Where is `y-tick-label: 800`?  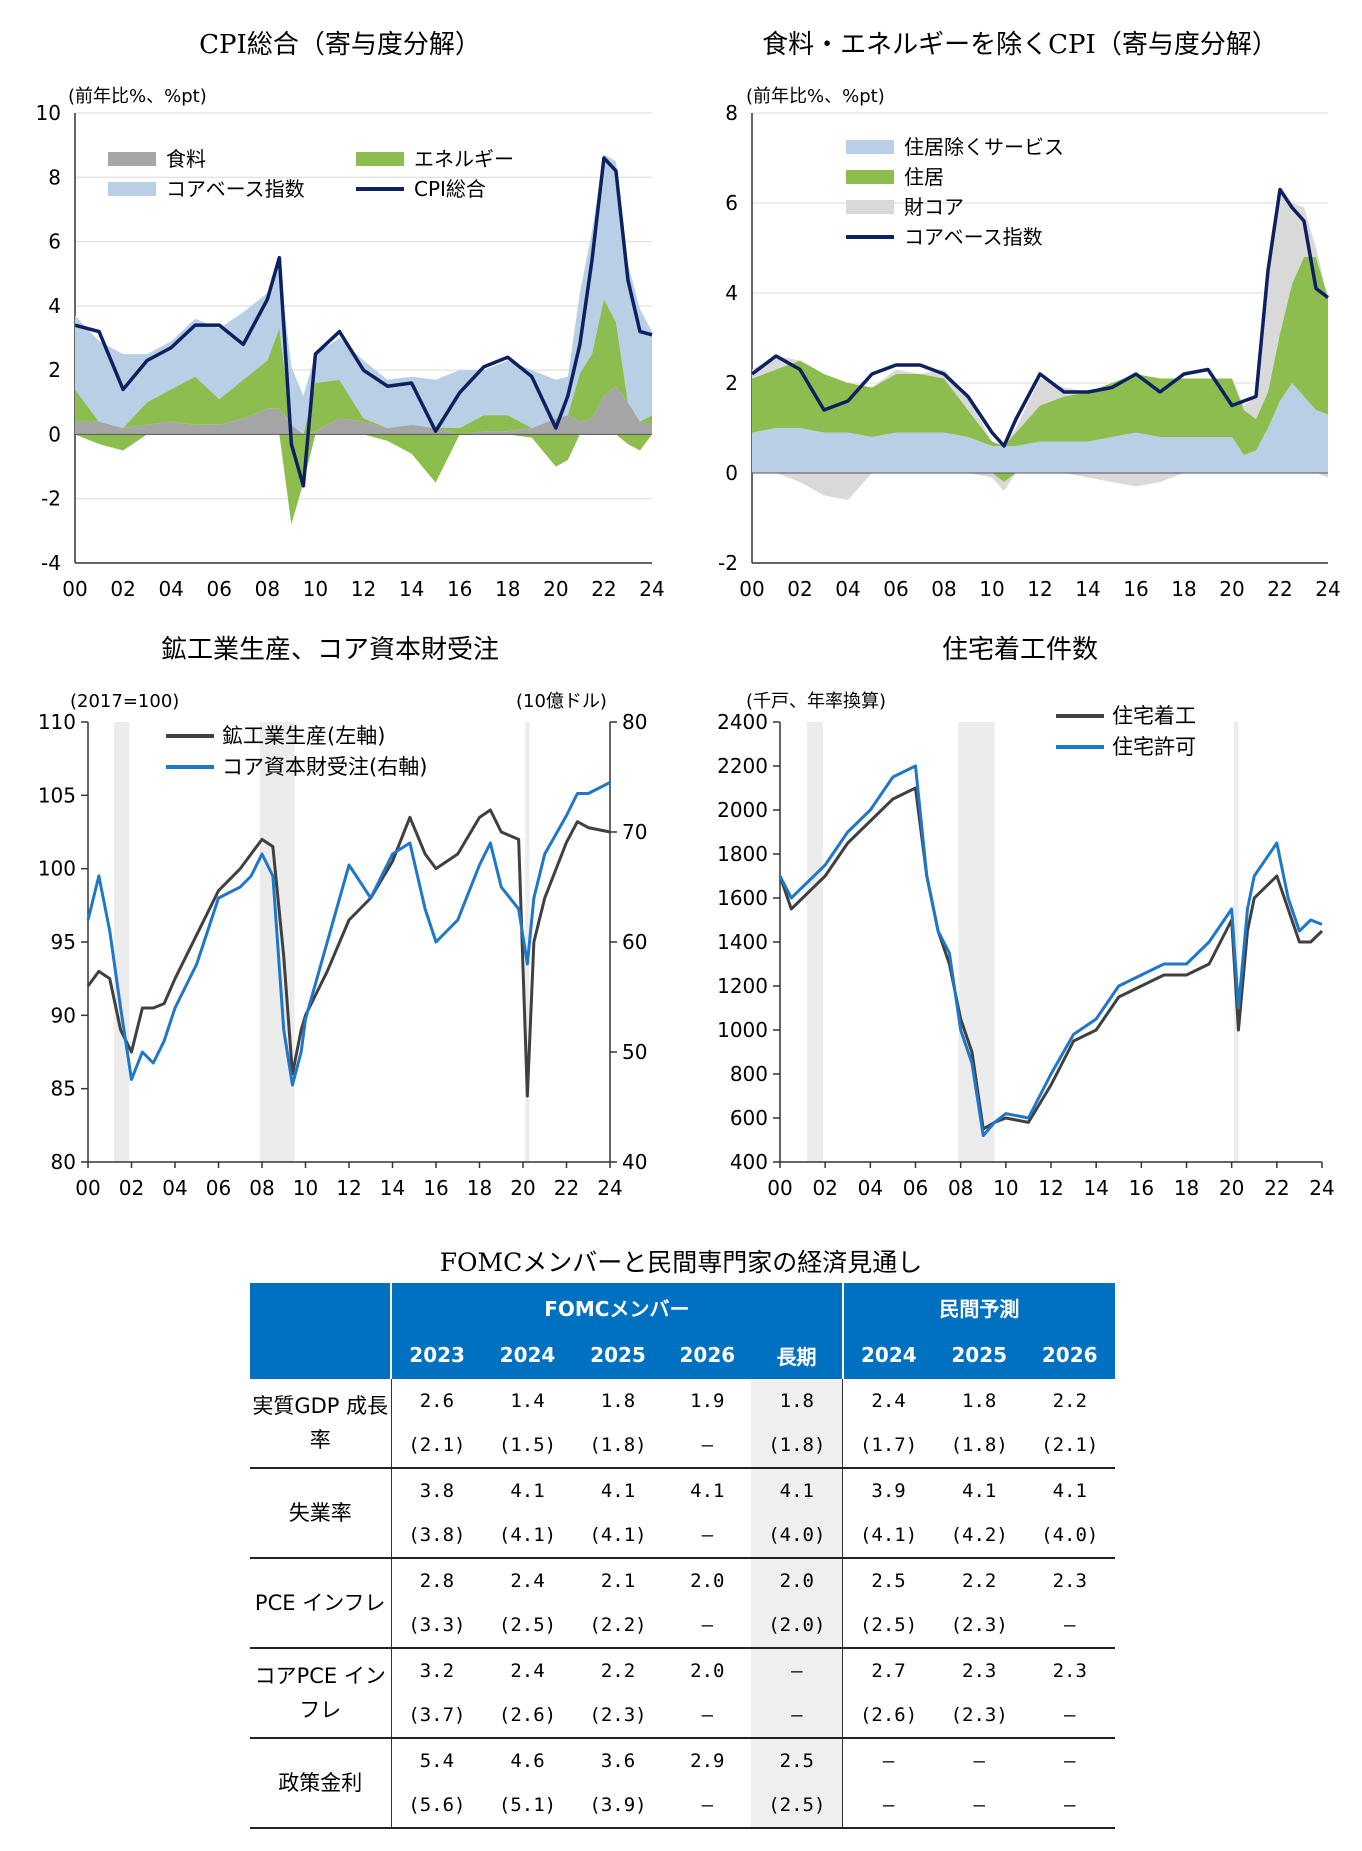 y-tick-label: 800 is located at coordinates (749, 1074).